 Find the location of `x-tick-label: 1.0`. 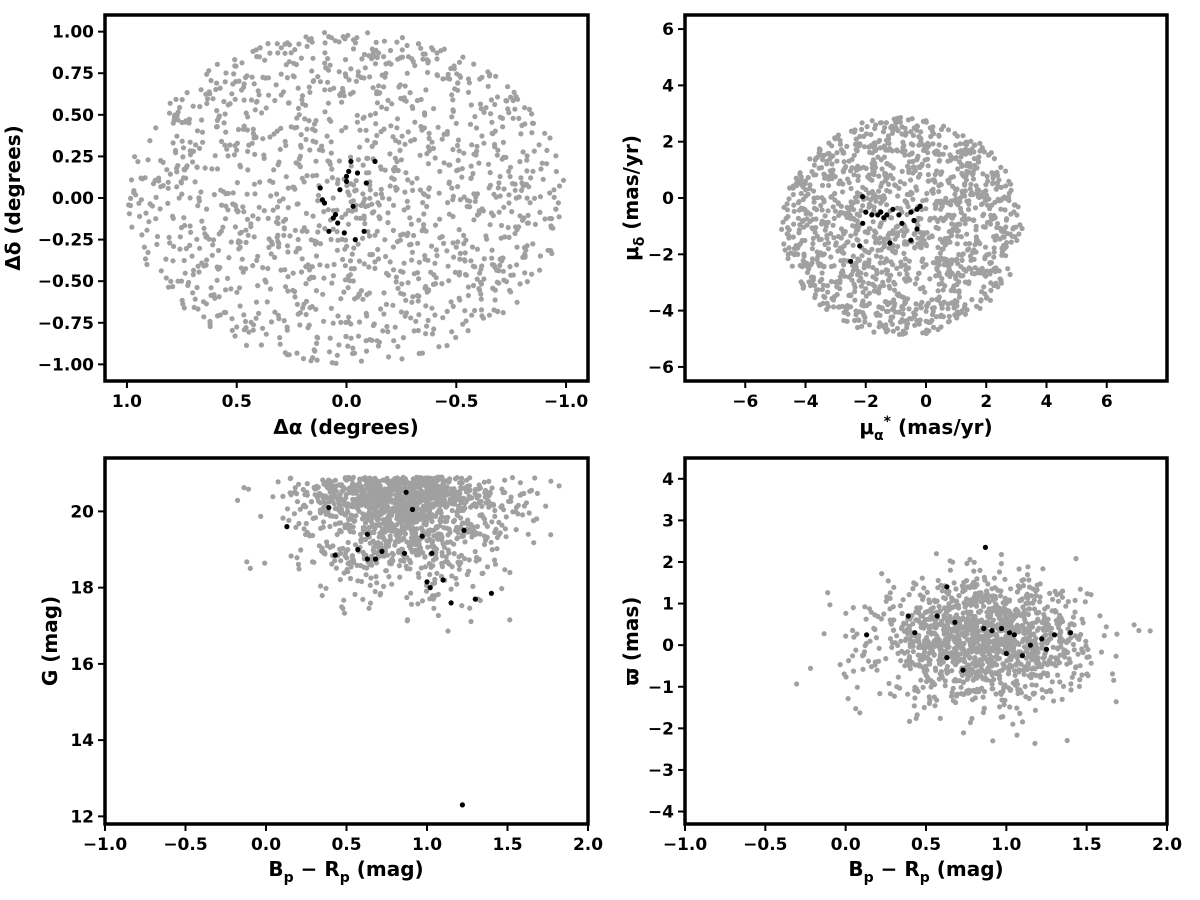

x-tick-label: 1.0 is located at coordinates (127, 402).